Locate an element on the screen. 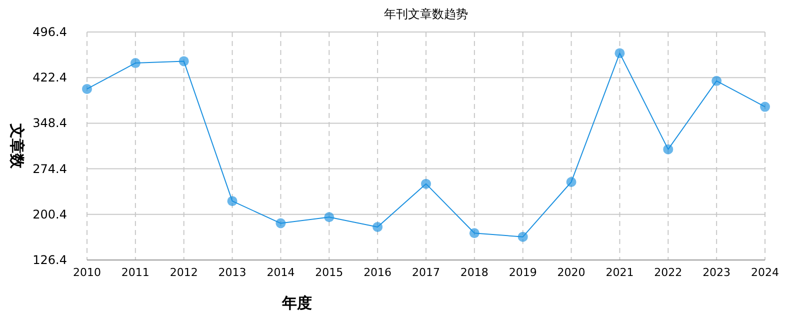  y-tick-label: 274.4 is located at coordinates (49, 169).